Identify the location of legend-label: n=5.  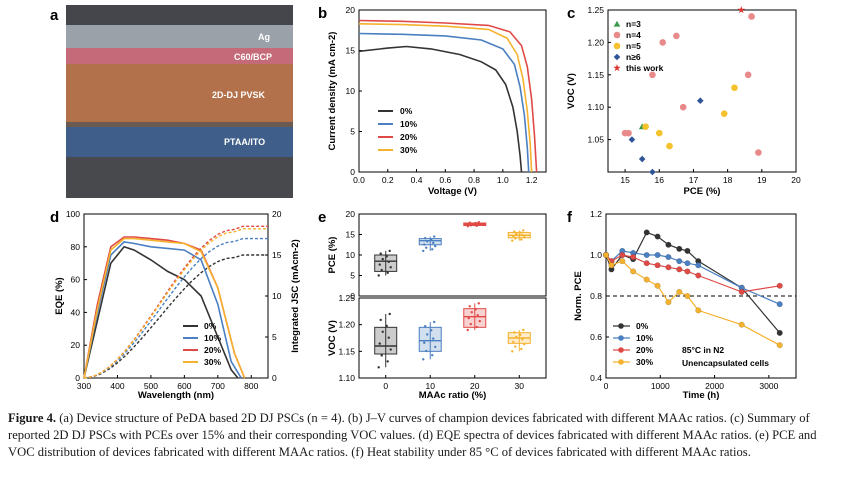
(633, 46).